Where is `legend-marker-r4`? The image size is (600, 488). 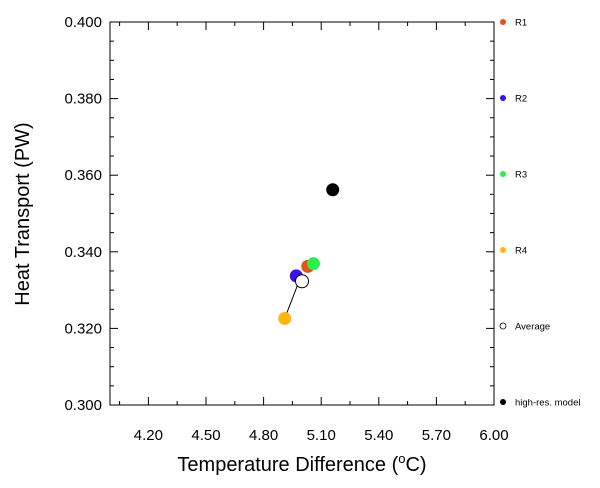 legend-marker-r4 is located at coordinates (503, 250).